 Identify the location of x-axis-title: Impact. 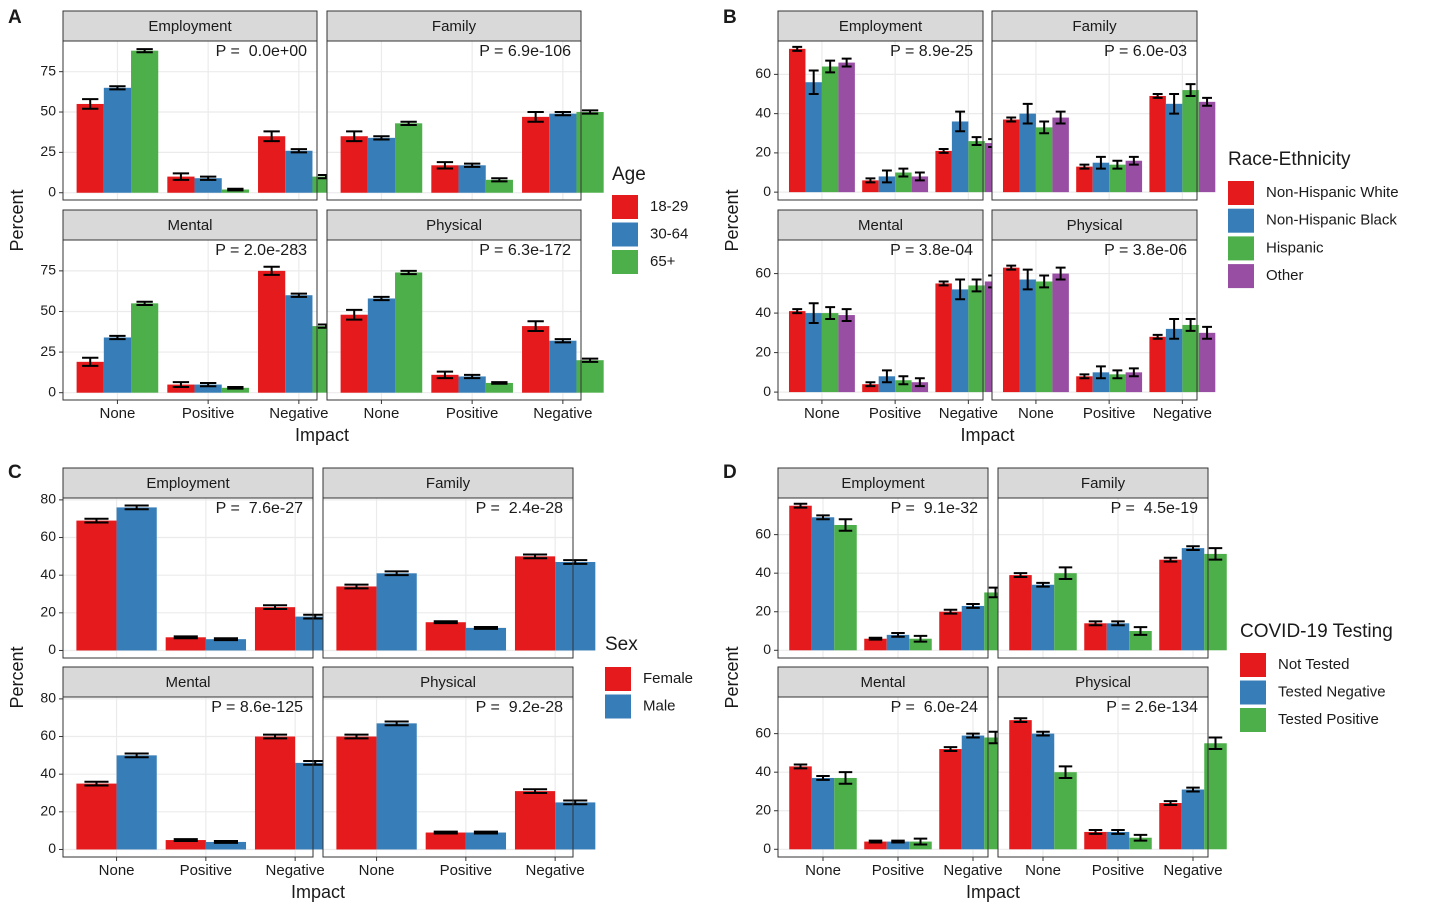
(318, 892).